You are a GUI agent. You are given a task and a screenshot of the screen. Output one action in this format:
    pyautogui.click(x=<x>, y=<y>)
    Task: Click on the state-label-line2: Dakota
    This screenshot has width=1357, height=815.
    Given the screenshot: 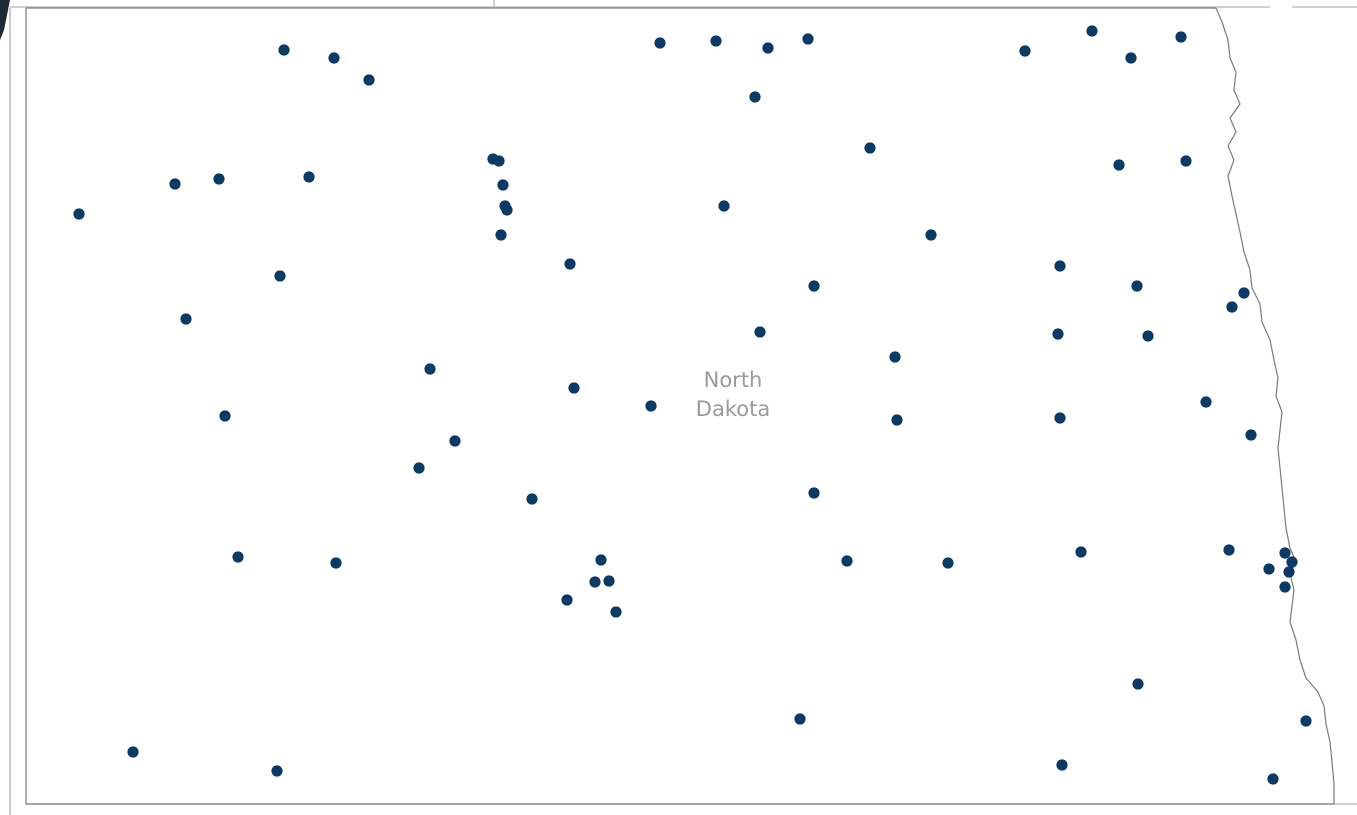 What is the action you would take?
    pyautogui.click(x=733, y=409)
    